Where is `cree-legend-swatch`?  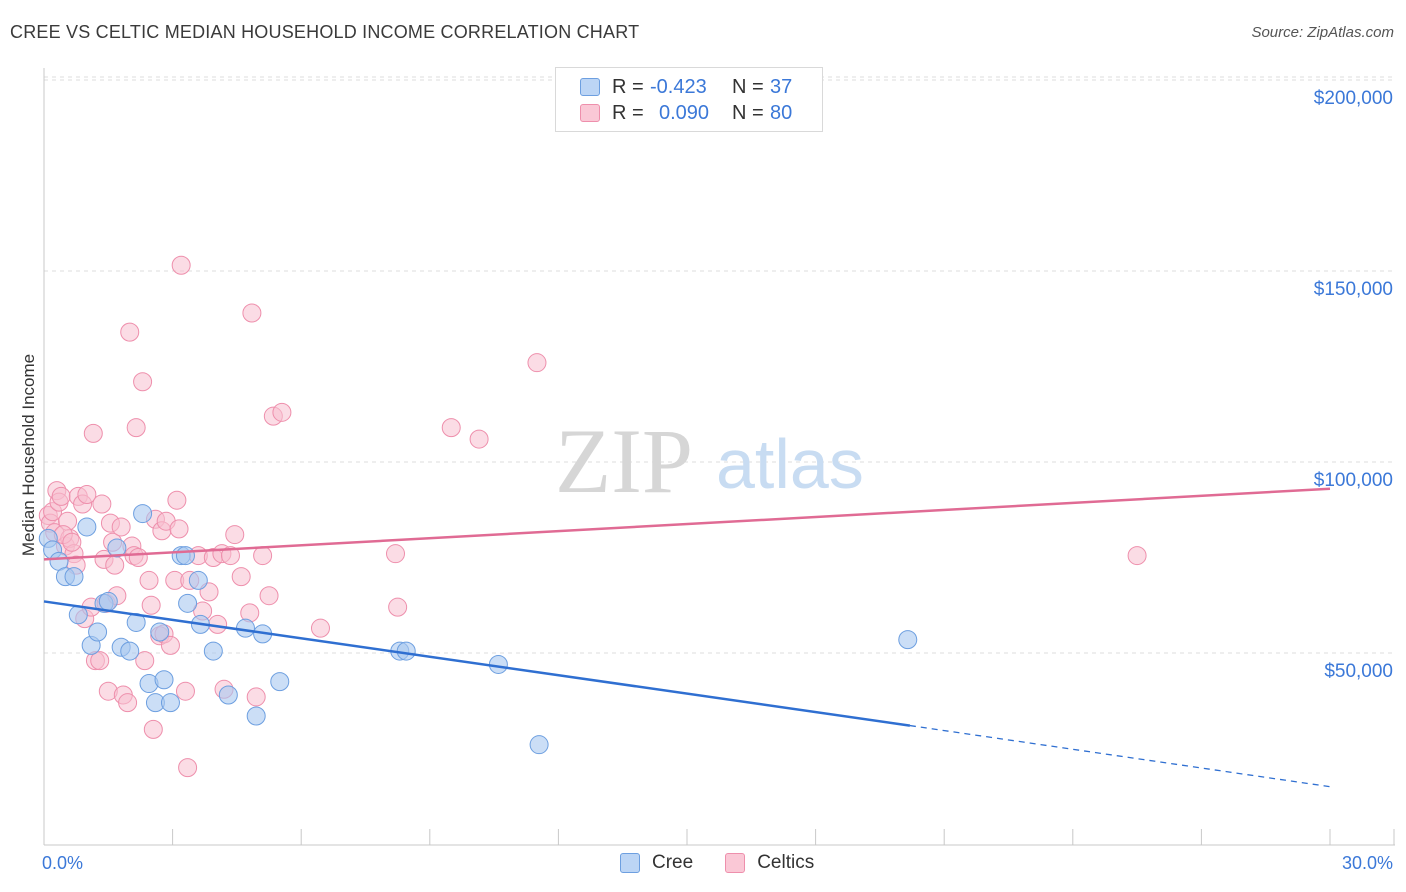 cree-legend-swatch is located at coordinates (630, 863).